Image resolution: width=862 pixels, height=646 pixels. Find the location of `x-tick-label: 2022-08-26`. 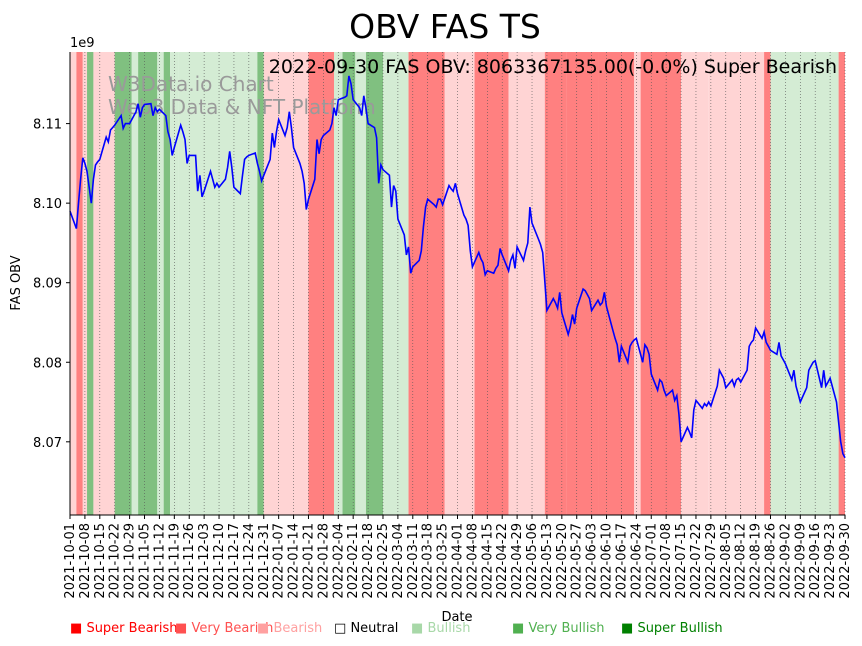

x-tick-label: 2022-08-26 is located at coordinates (770, 561).